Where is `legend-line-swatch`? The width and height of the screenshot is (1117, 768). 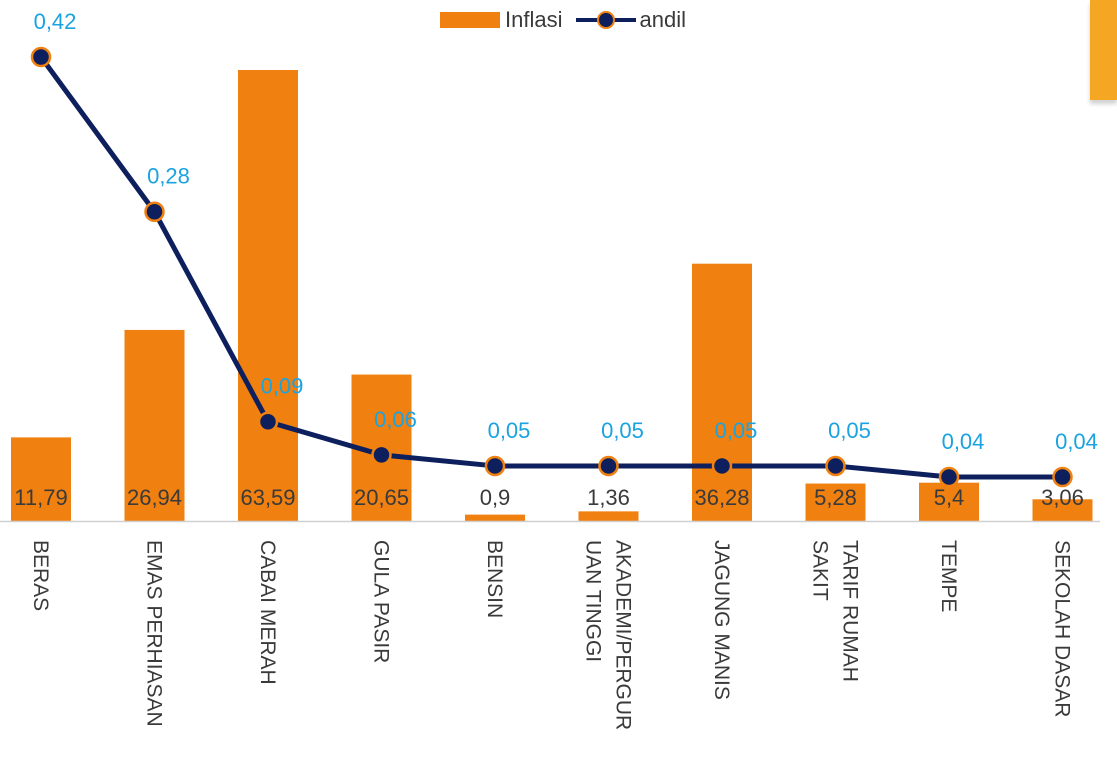 legend-line-swatch is located at coordinates (606, 20).